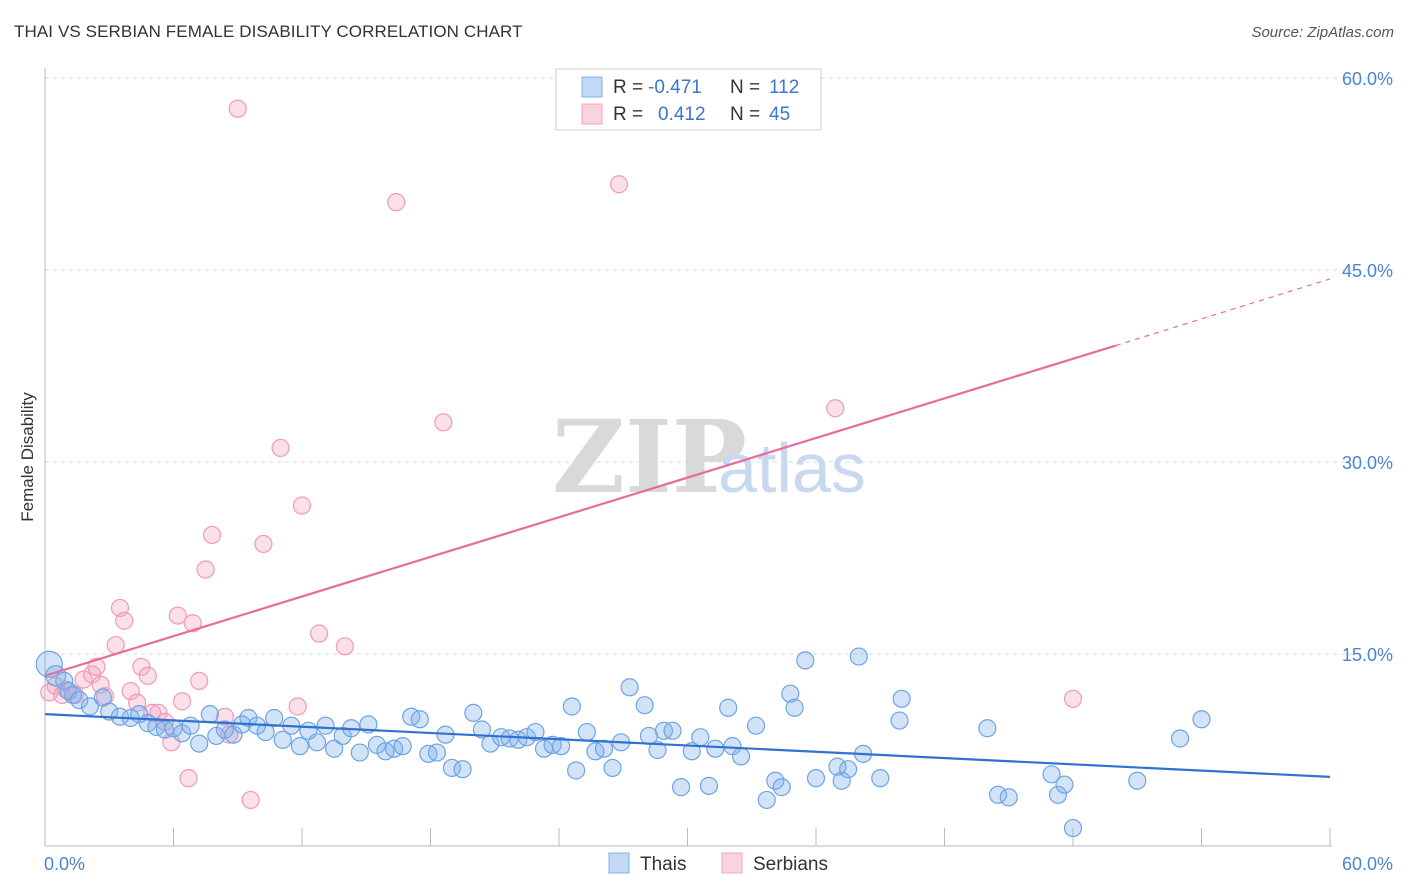 Image resolution: width=1406 pixels, height=892 pixels. What do you see at coordinates (628, 114) in the screenshot?
I see `legend-r-label-serbians: R =` at bounding box center [628, 114].